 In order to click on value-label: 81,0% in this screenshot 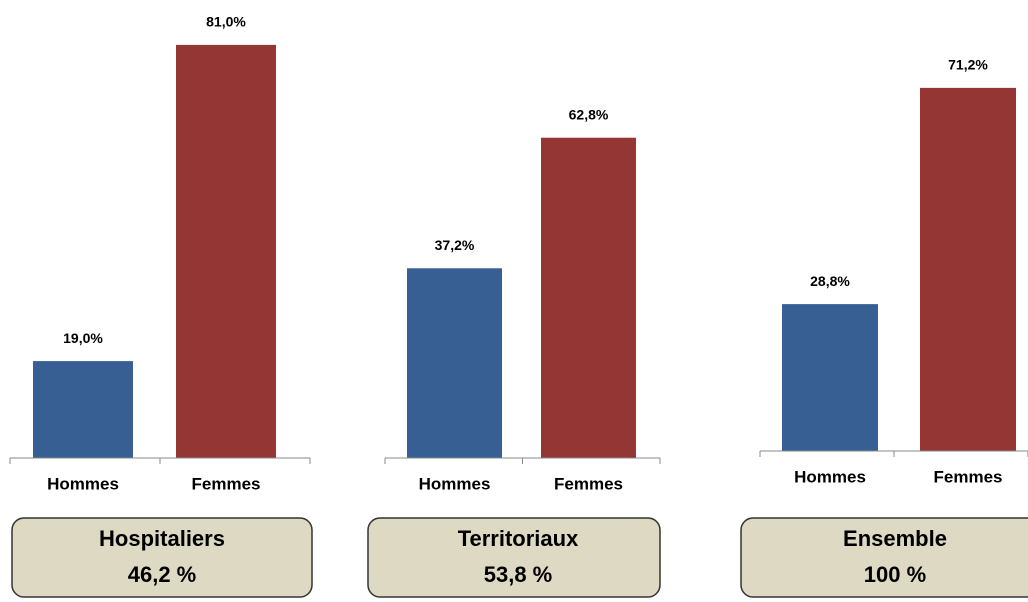, I will do `click(226, 22)`.